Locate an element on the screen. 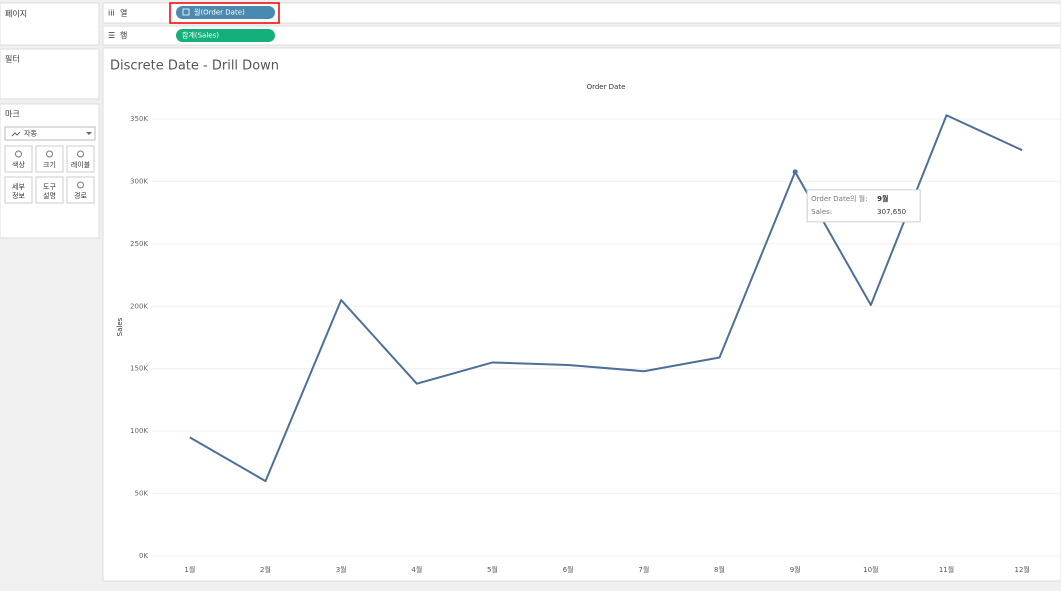 The image size is (1061, 591). x-tick-label: 10월 is located at coordinates (870, 569).